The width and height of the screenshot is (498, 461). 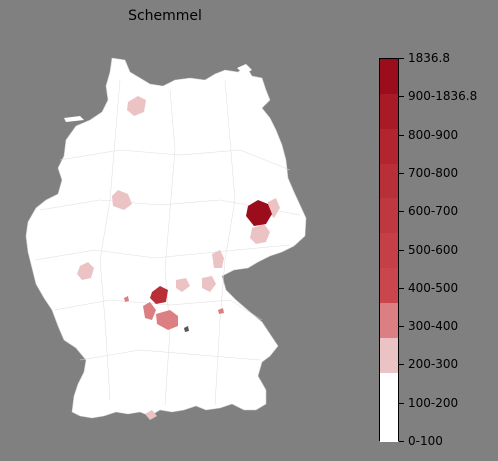 What do you see at coordinates (218, 259) in the screenshot?
I see `district-erfurt-area` at bounding box center [218, 259].